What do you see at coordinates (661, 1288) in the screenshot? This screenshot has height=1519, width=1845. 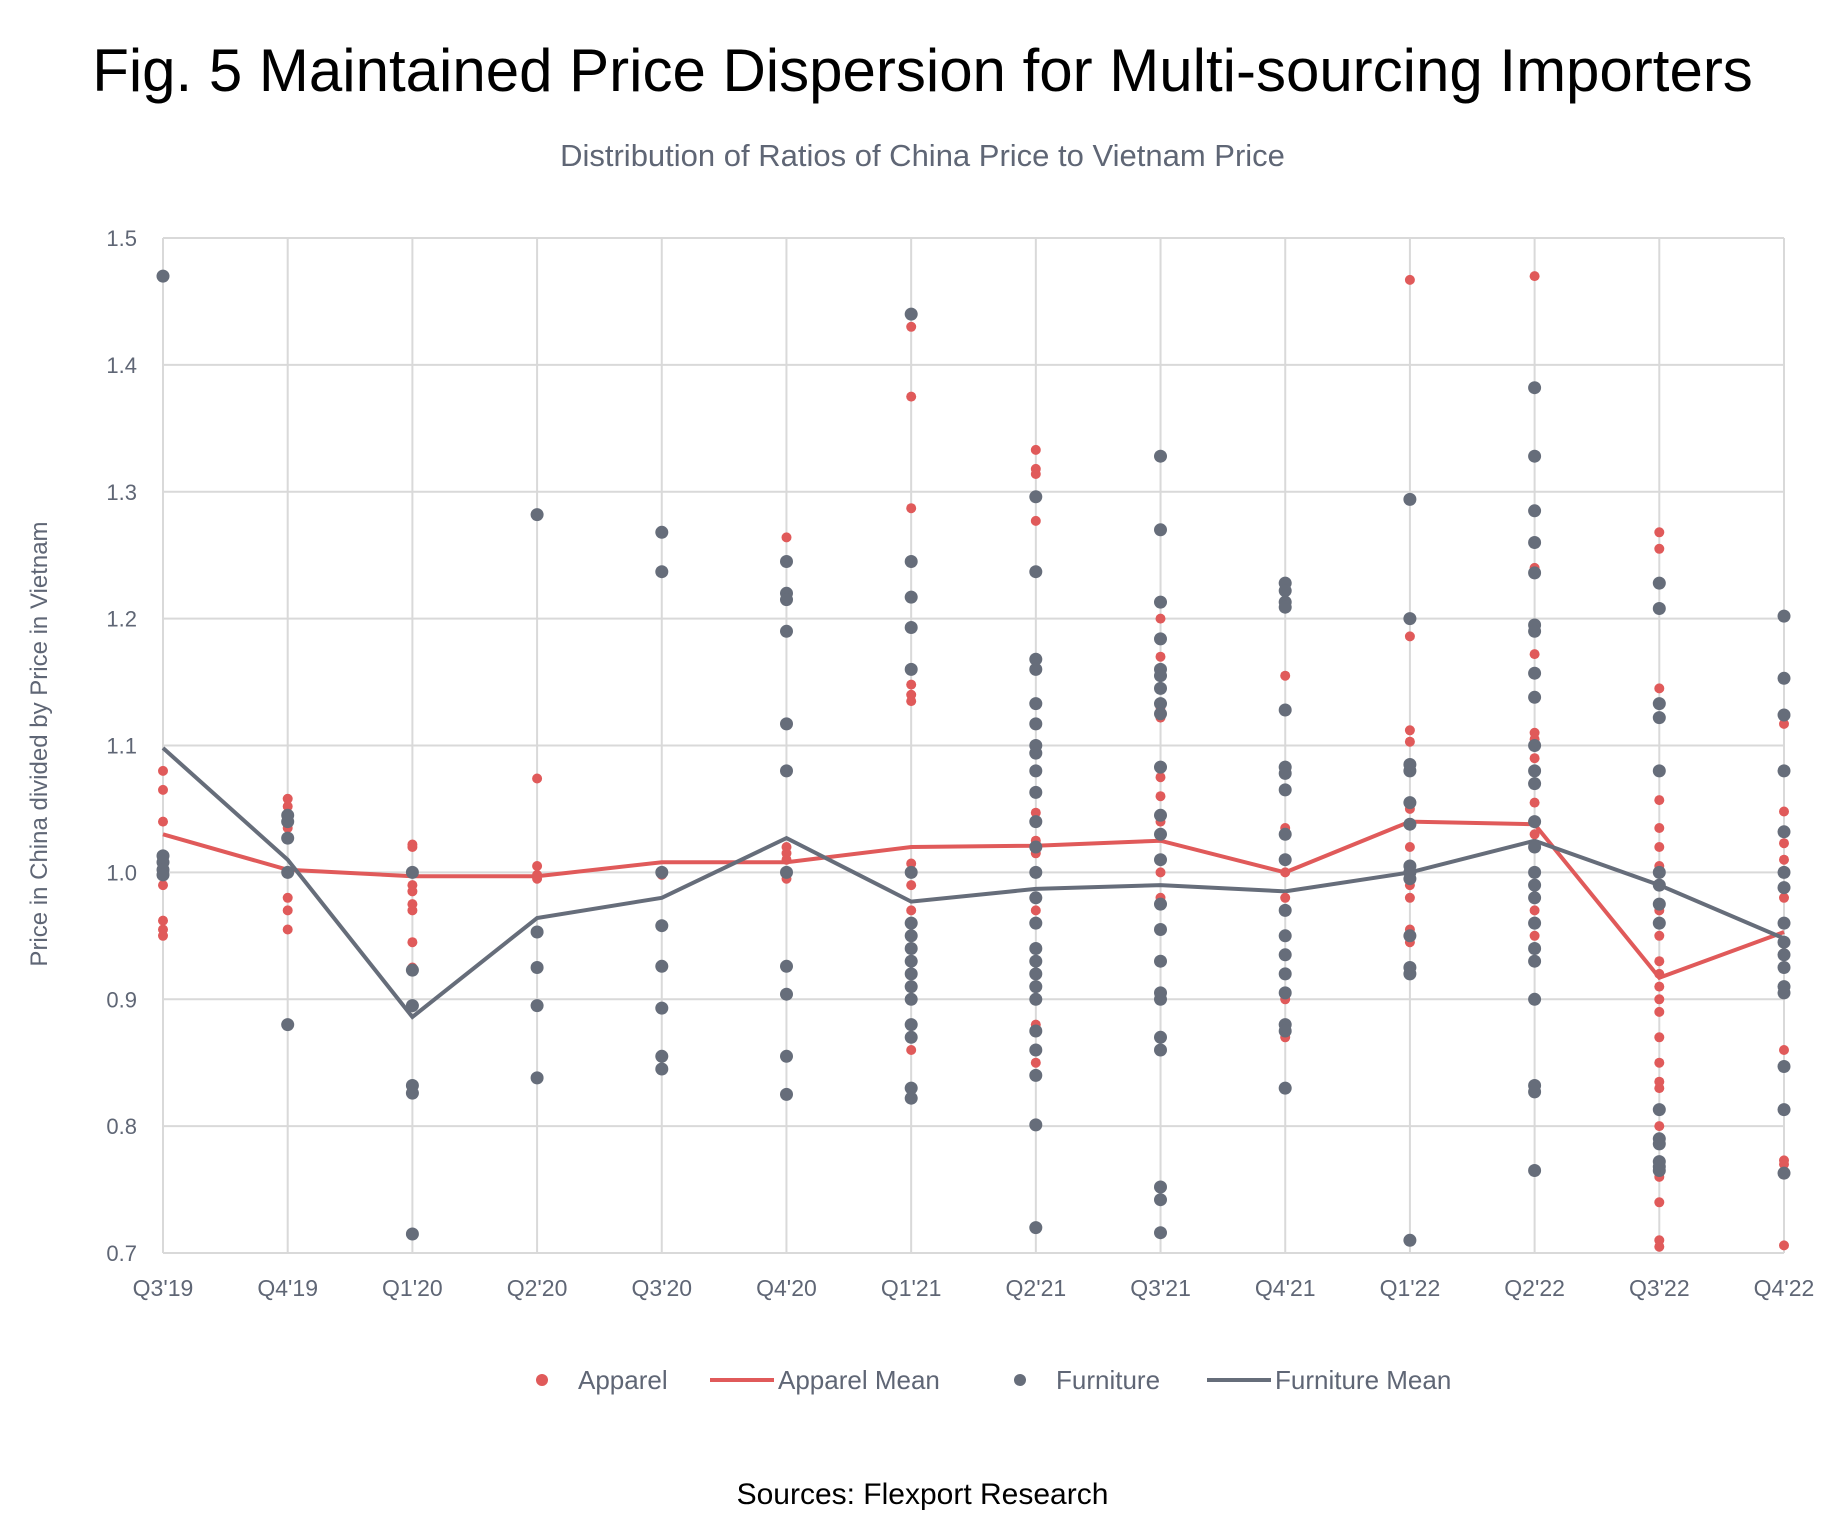 I see `x-tick-label: Q3'20` at bounding box center [661, 1288].